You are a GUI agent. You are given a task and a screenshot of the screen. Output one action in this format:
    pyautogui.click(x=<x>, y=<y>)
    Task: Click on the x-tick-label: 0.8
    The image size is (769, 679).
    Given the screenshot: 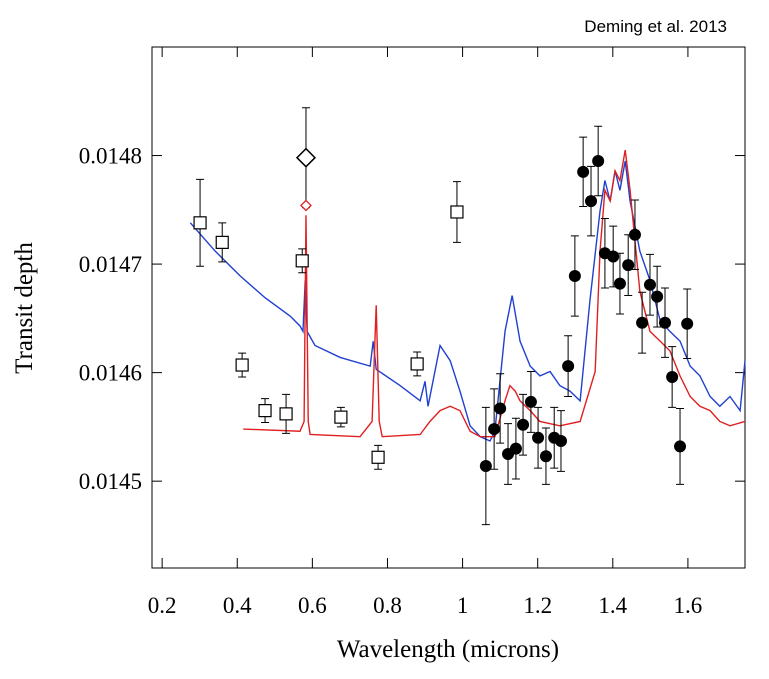 What is the action you would take?
    pyautogui.click(x=387, y=605)
    